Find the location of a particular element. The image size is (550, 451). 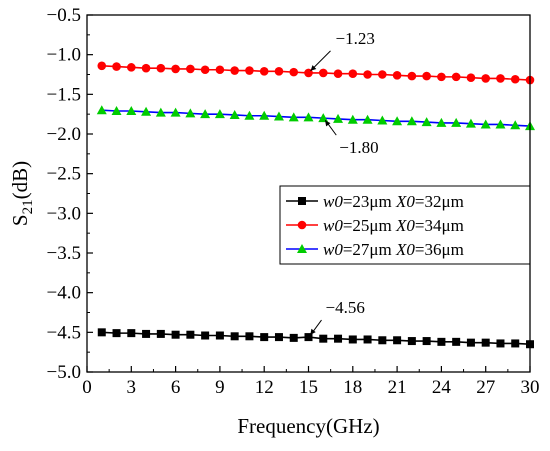

y-tick-label-0: −0.5 is located at coordinates (64, 15).